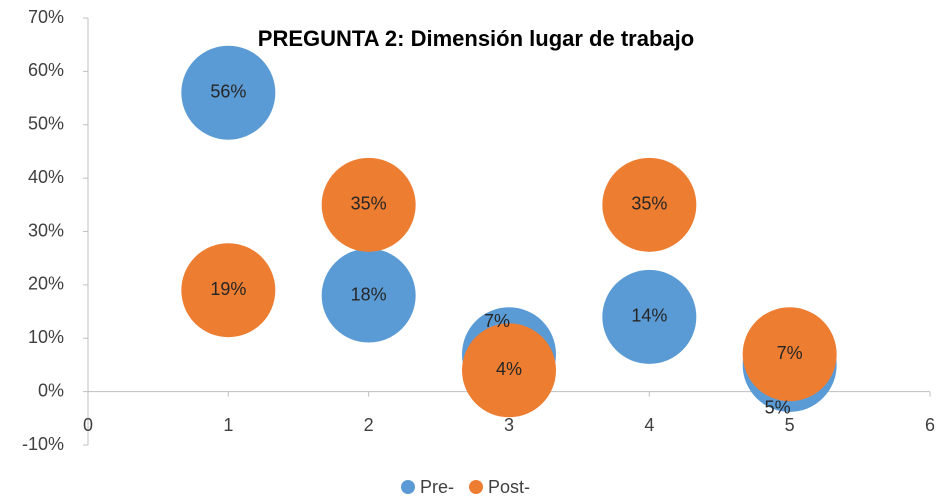 The width and height of the screenshot is (939, 500). I want to click on data-label: 5%, so click(778, 408).